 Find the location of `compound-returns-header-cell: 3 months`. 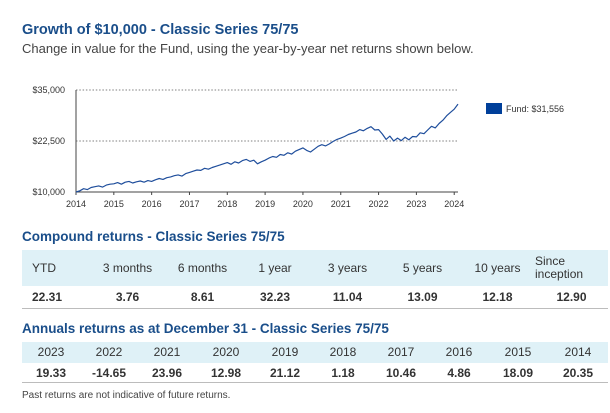

compound-returns-header-cell: 3 months is located at coordinates (127, 267).